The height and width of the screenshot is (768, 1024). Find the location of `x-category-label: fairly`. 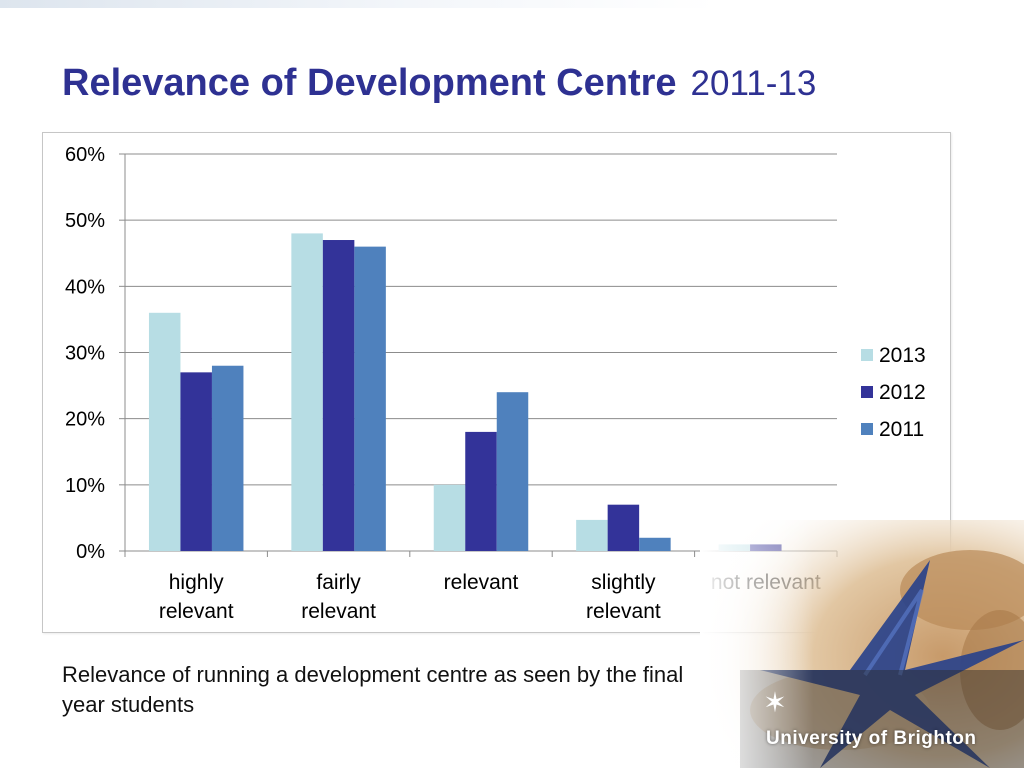

x-category-label: fairly is located at coordinates (338, 582).